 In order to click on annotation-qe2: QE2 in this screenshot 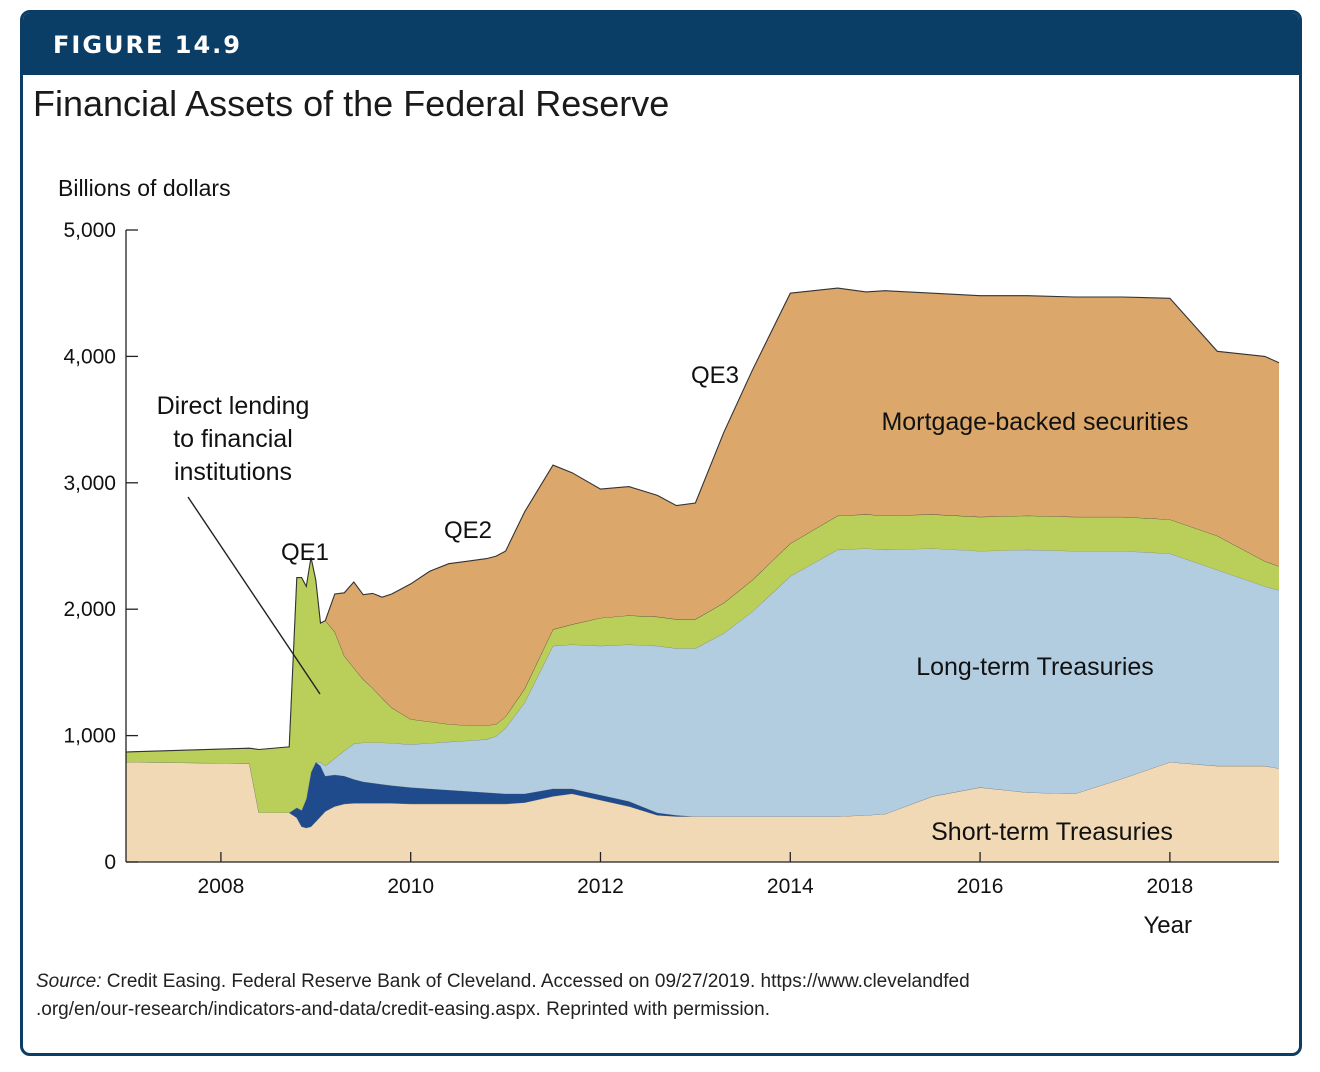, I will do `click(468, 530)`.